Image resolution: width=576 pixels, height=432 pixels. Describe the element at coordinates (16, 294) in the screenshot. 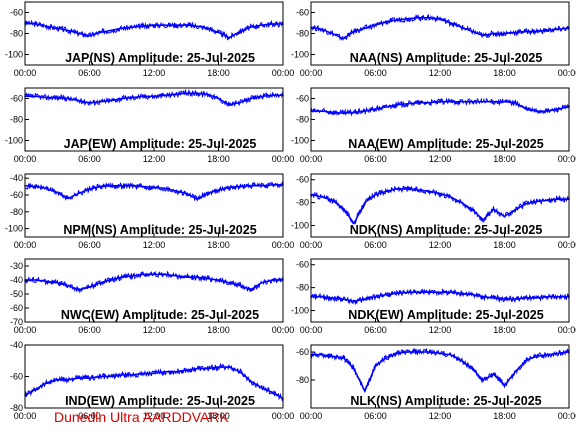

I see `y-tick-label: -50` at that location.